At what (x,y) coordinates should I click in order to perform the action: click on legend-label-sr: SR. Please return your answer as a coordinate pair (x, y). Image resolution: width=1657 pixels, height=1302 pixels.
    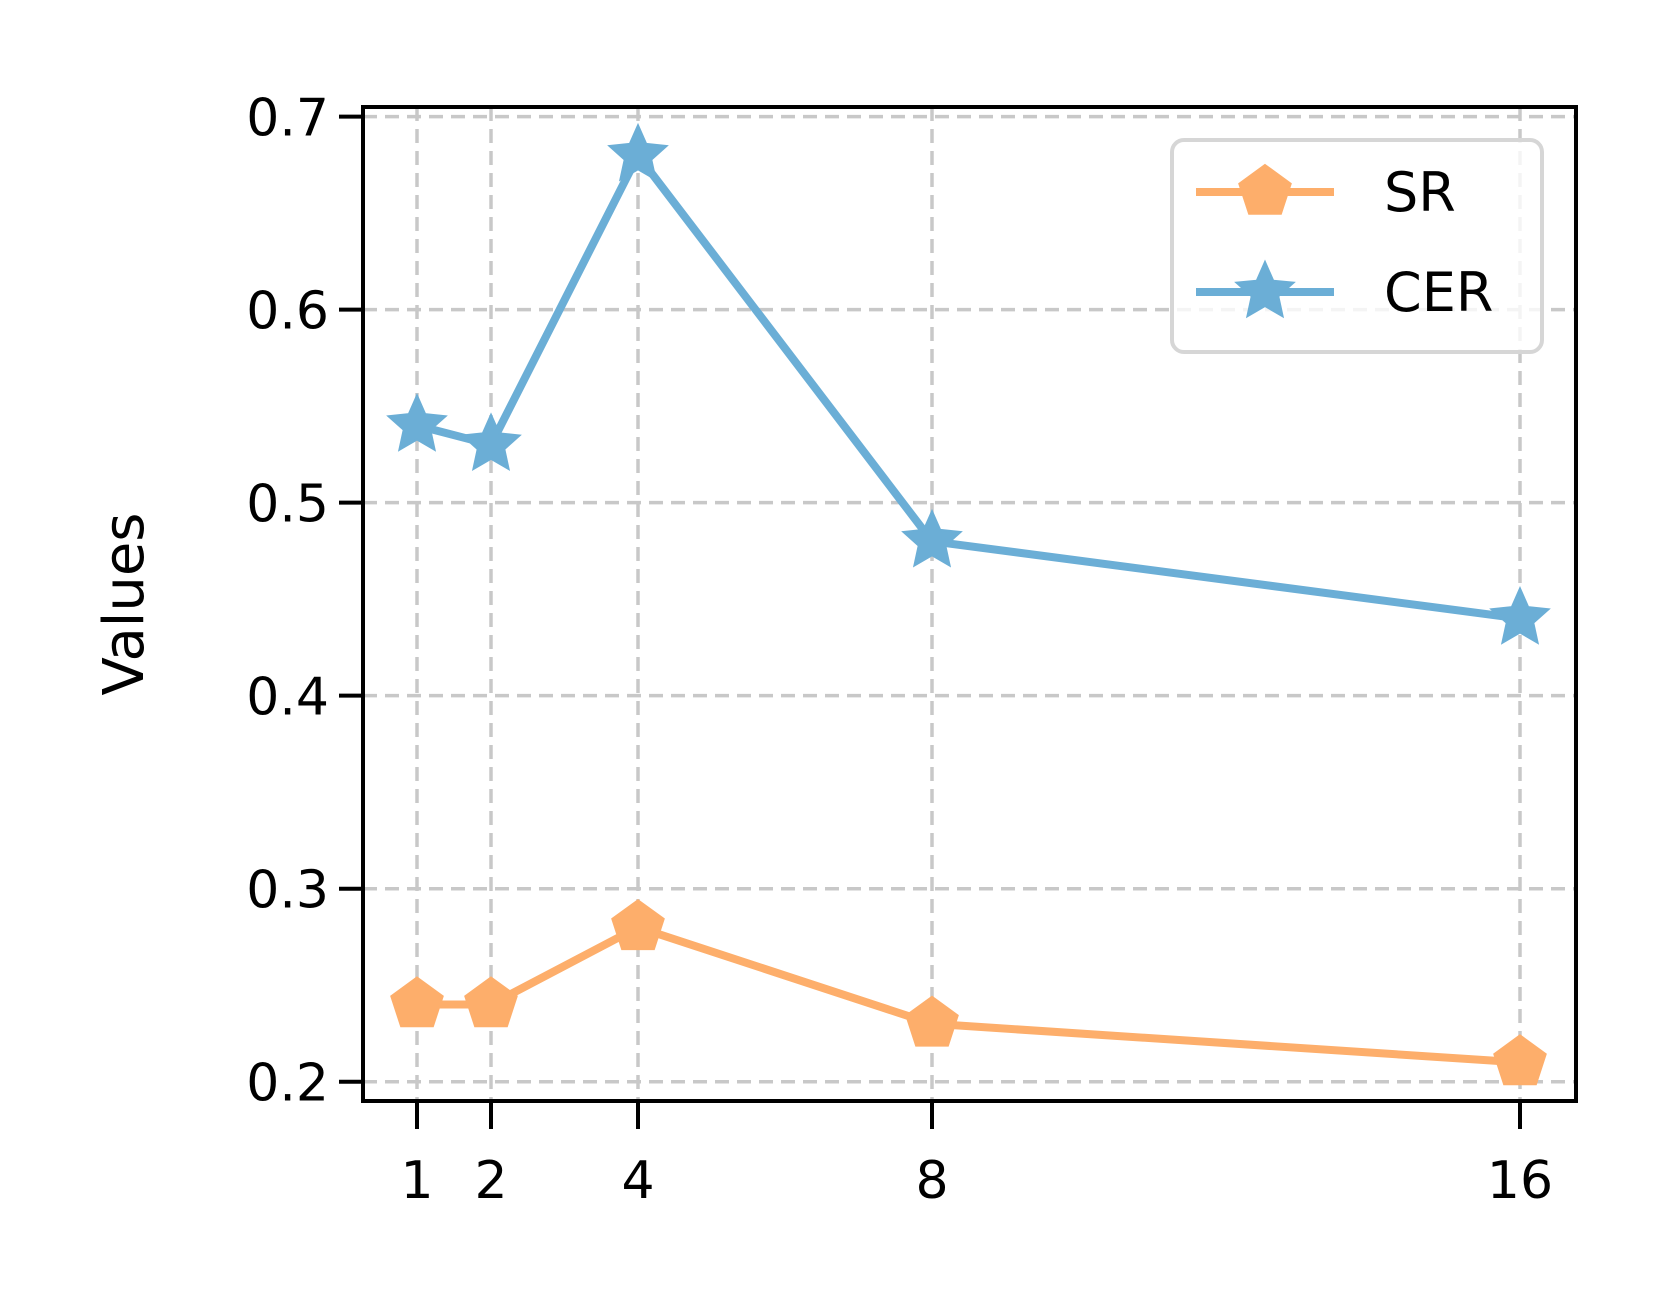
    Looking at the image, I should click on (1420, 192).